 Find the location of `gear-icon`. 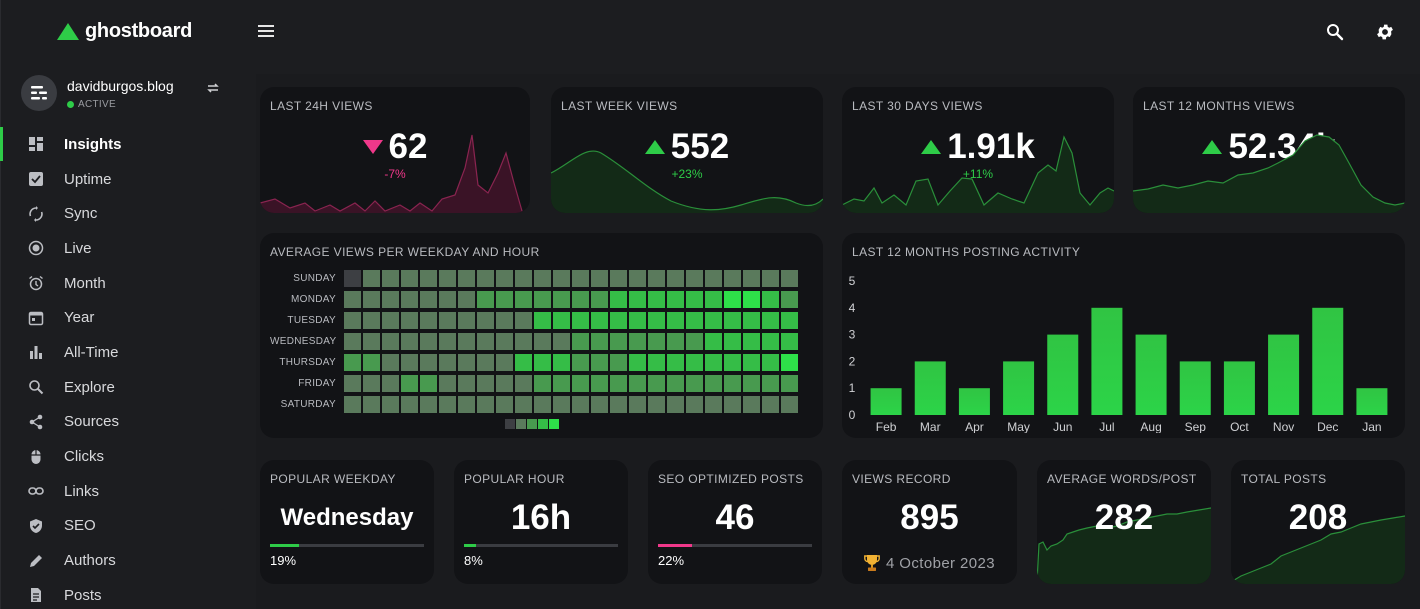

gear-icon is located at coordinates (1385, 32).